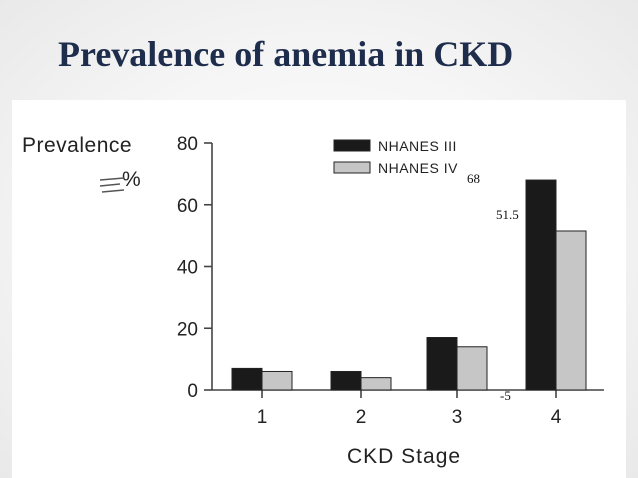  I want to click on overlay-value-label: 68, so click(473, 178).